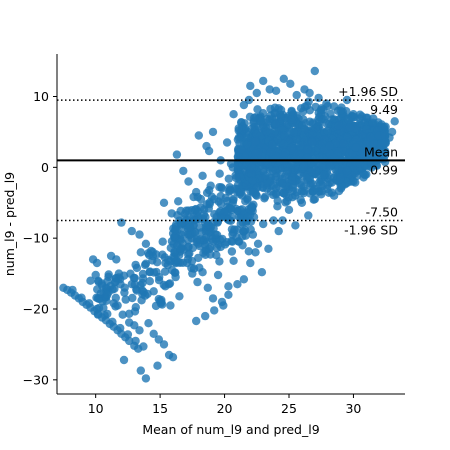 The width and height of the screenshot is (450, 450). Describe the element at coordinates (382, 211) in the screenshot. I see `lower_loa-label-top: -7.50` at that location.